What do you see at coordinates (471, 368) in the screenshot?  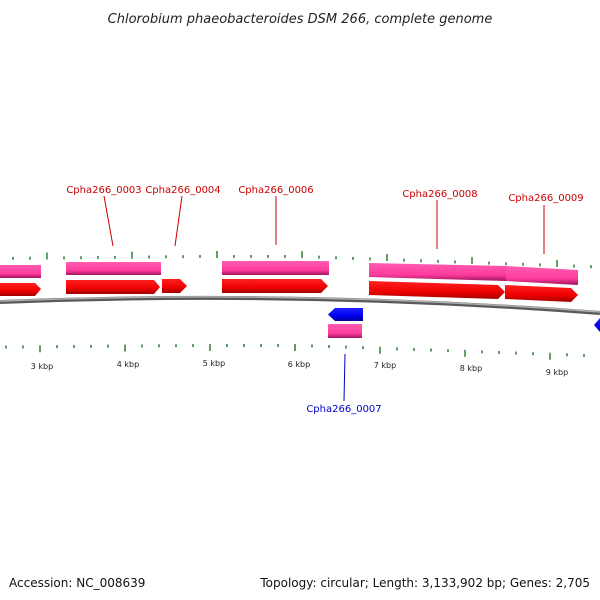 I see `scale-label: 8 kbp` at bounding box center [471, 368].